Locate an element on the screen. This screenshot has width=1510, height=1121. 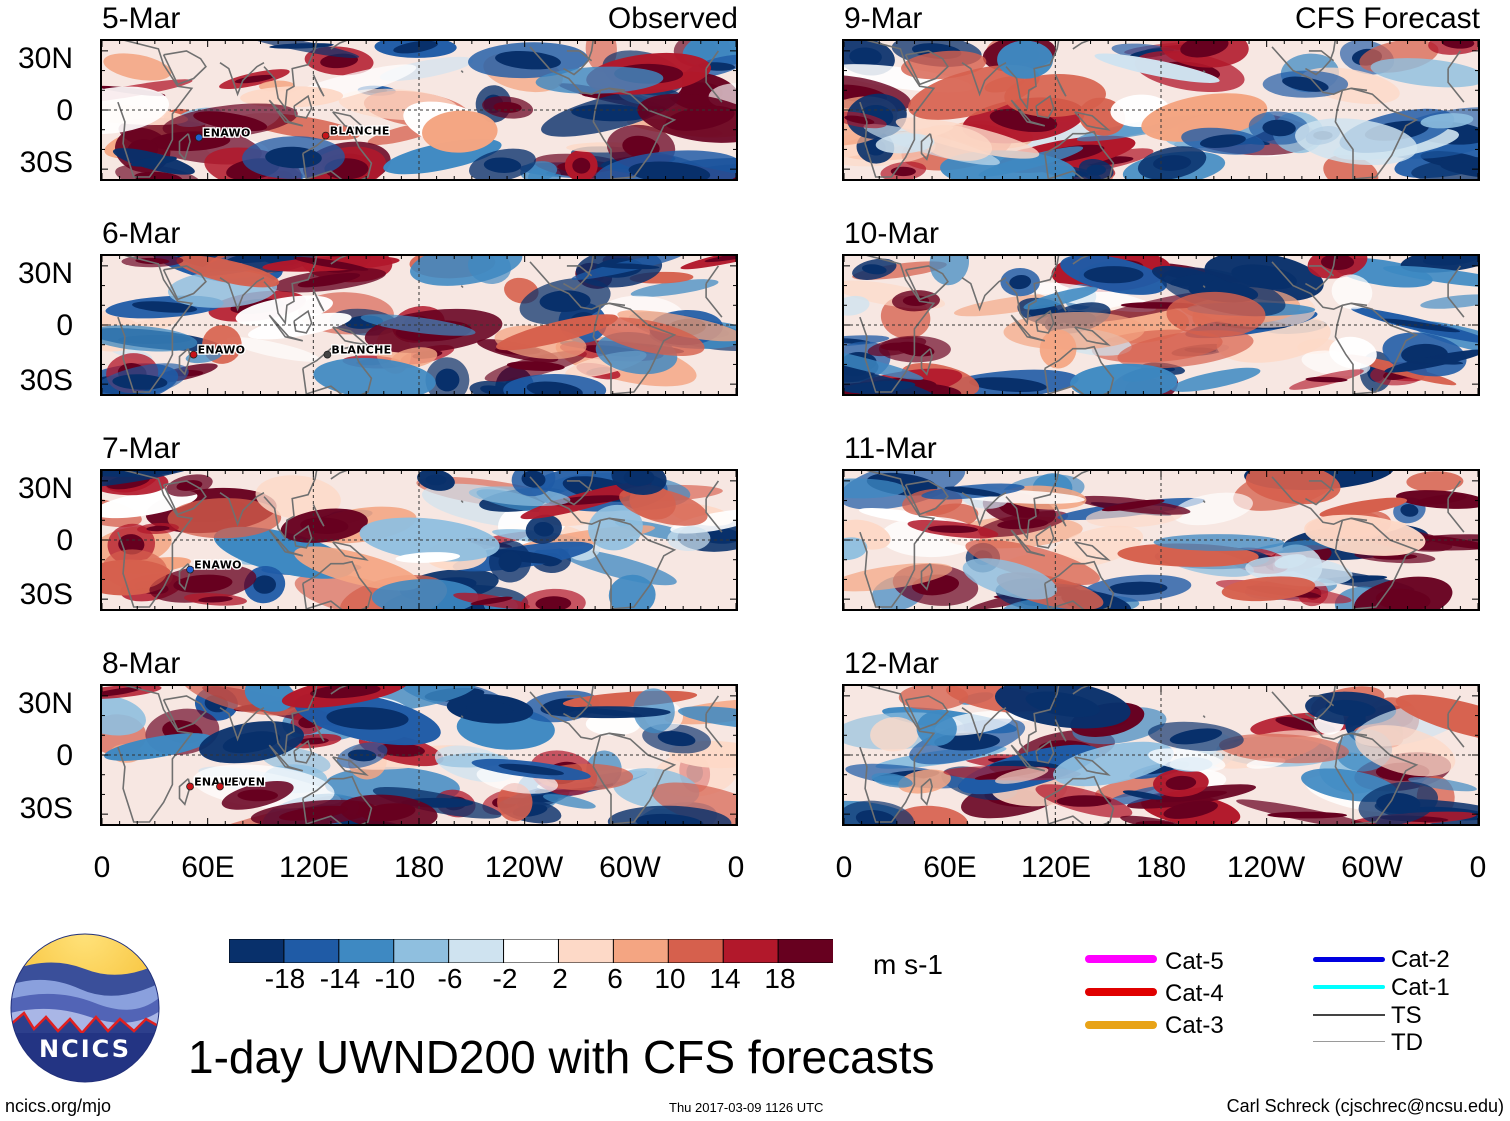
legend-swatch-td is located at coordinates (1349, 1041).